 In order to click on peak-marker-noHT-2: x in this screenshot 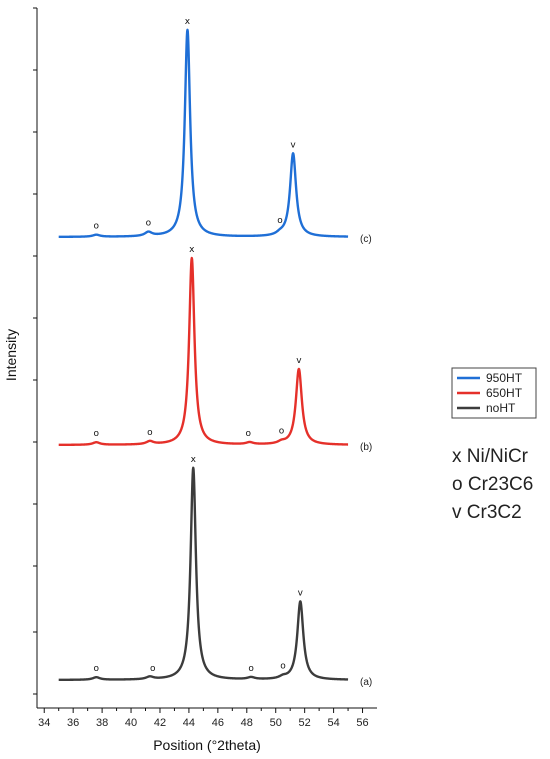, I will do `click(194, 460)`.